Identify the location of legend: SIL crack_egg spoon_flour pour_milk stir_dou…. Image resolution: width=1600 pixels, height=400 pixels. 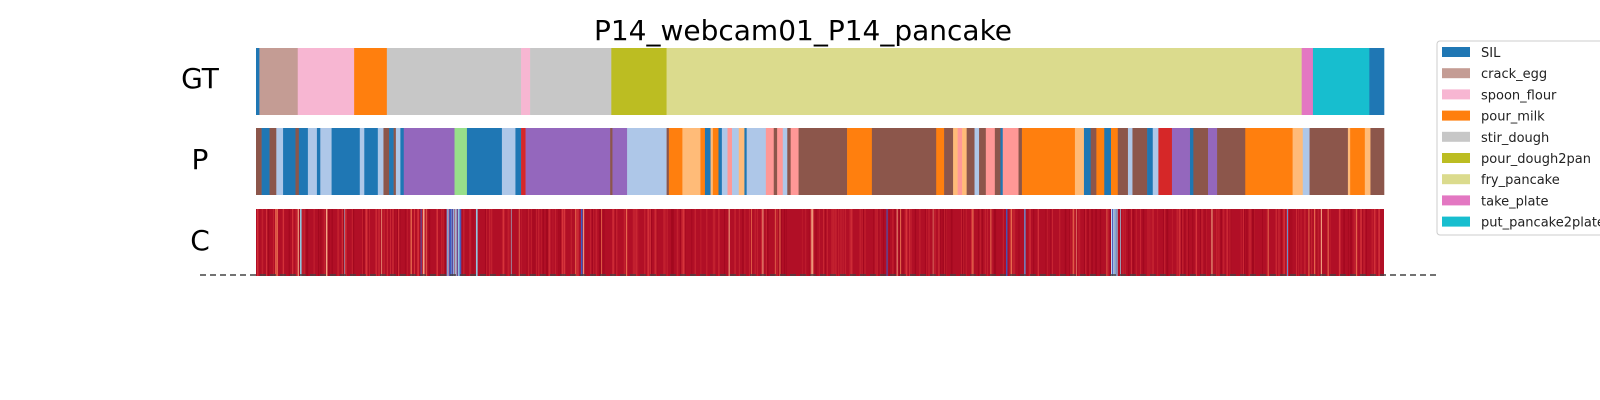
(1518, 138).